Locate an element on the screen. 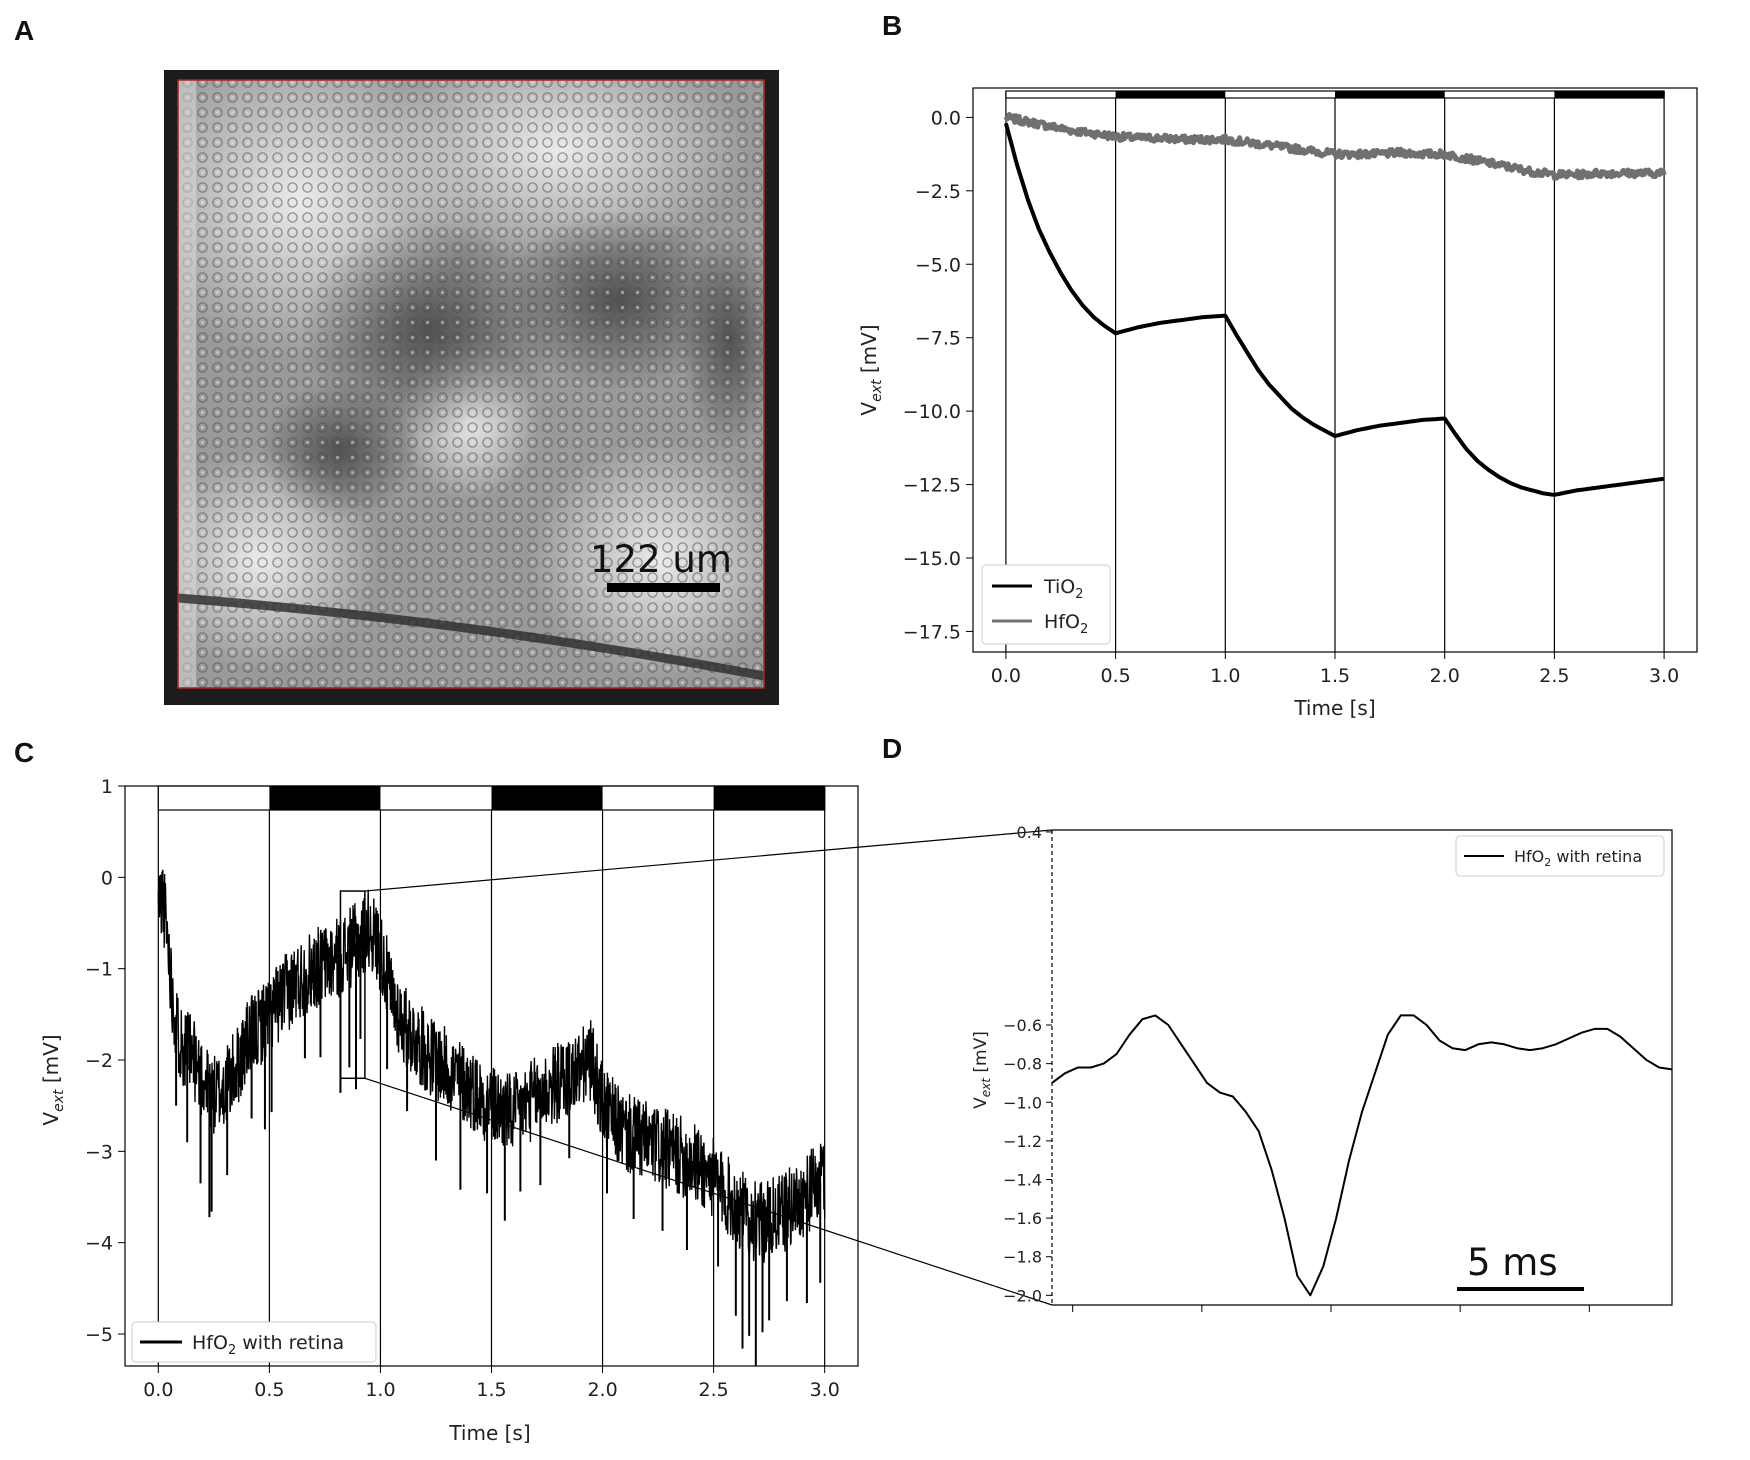 The width and height of the screenshot is (1750, 1460). scalebar-a is located at coordinates (663, 587).